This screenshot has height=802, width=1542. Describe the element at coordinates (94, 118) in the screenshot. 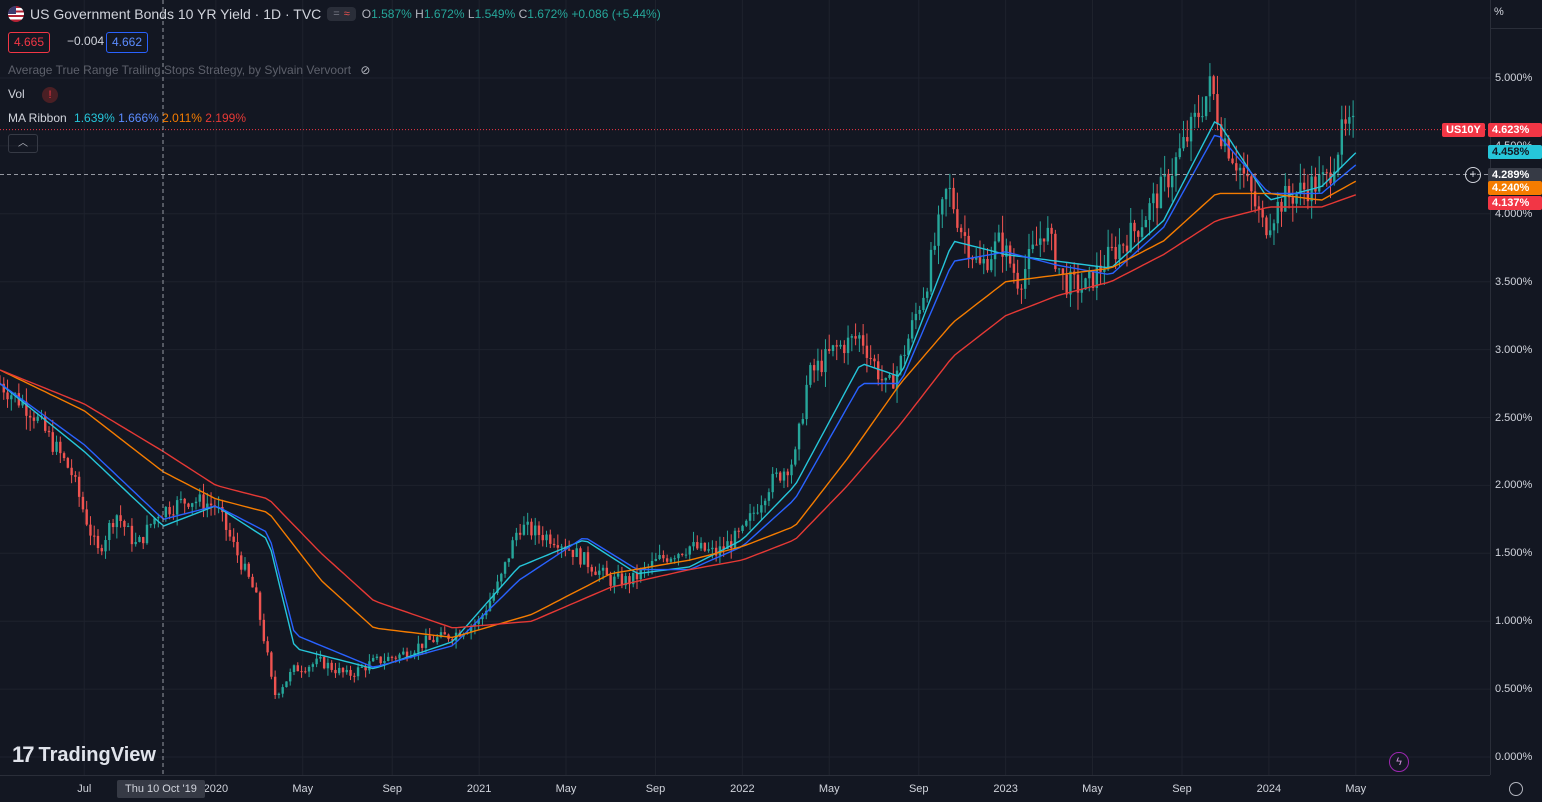

I see `ma1-value: 1.639%` at that location.